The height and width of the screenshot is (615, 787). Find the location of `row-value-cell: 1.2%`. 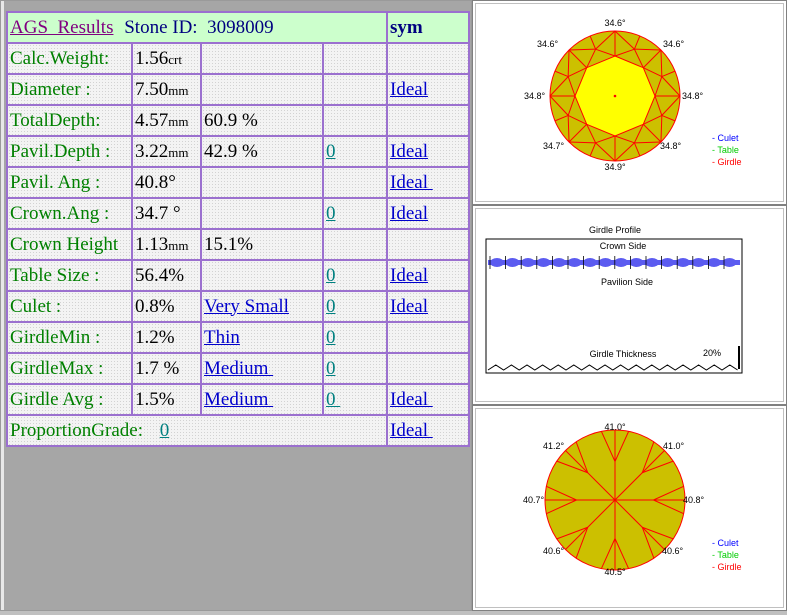

row-value-cell: 1.2% is located at coordinates (166, 337).